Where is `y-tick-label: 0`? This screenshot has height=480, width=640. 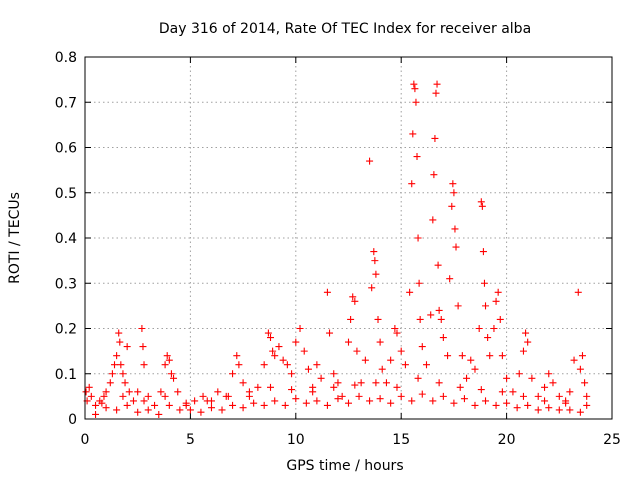 y-tick-label: 0 is located at coordinates (72, 420).